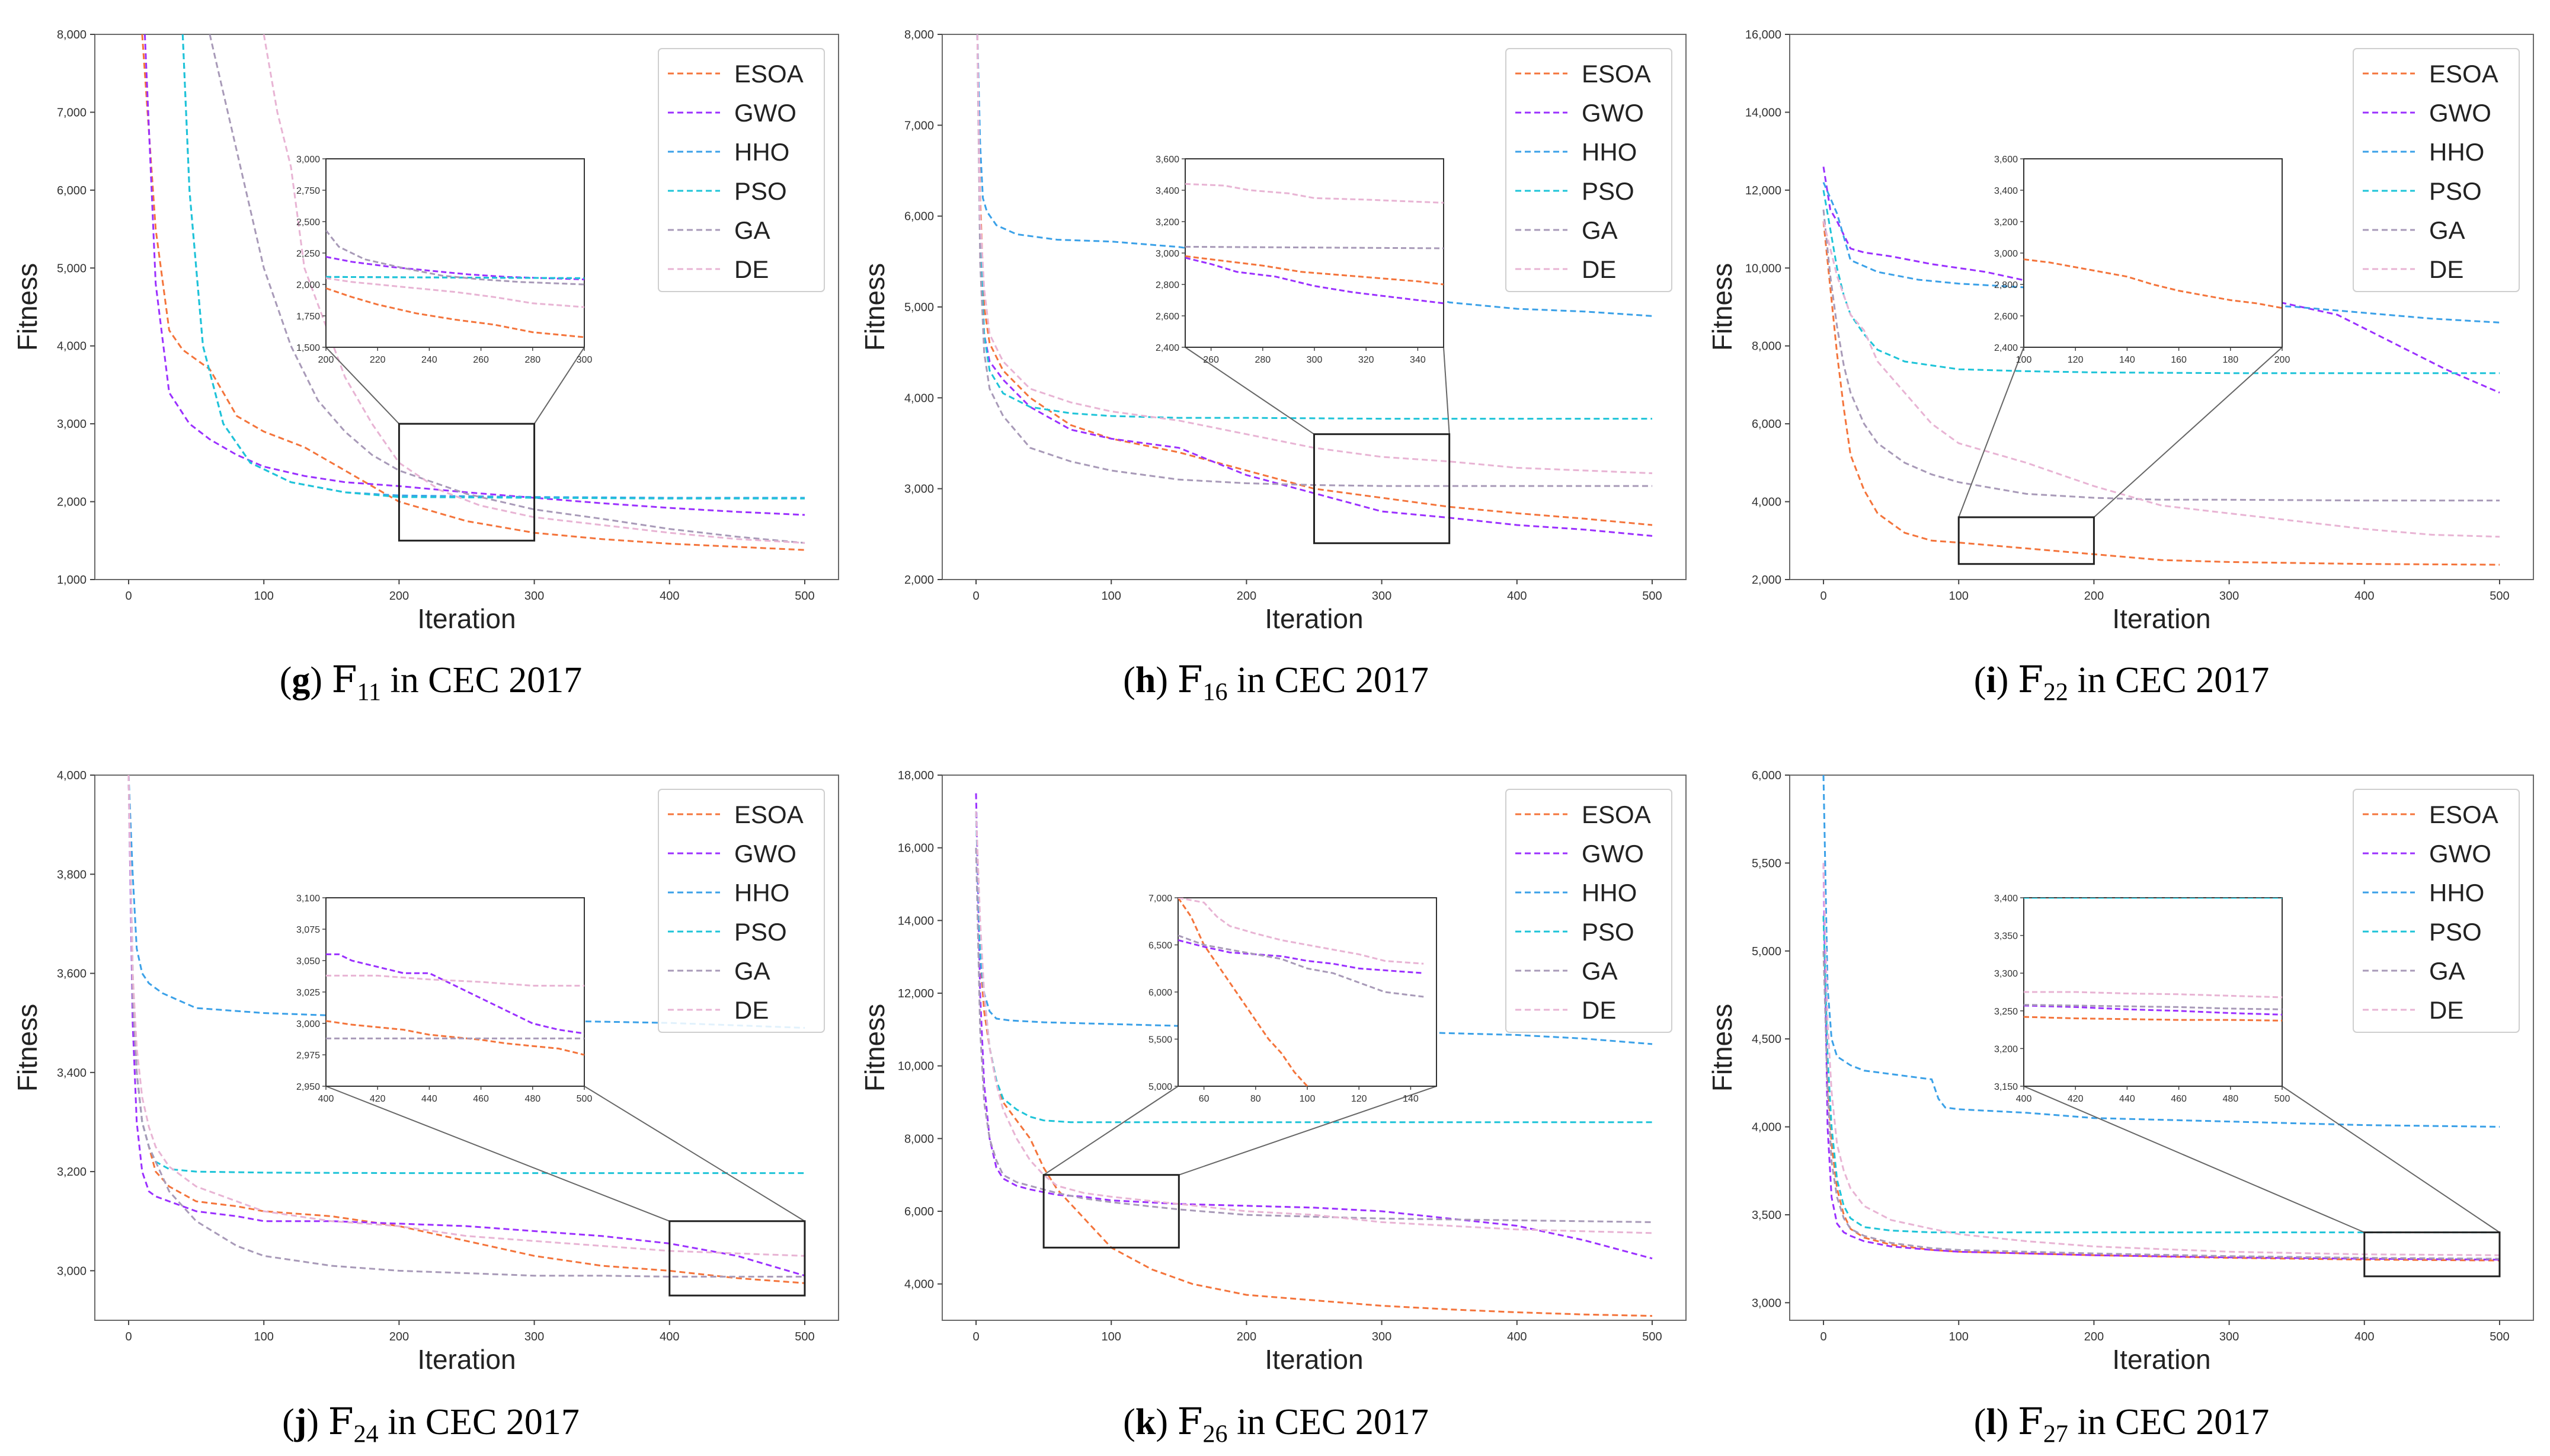  I want to click on series-line-gwo, so click(474, 275).